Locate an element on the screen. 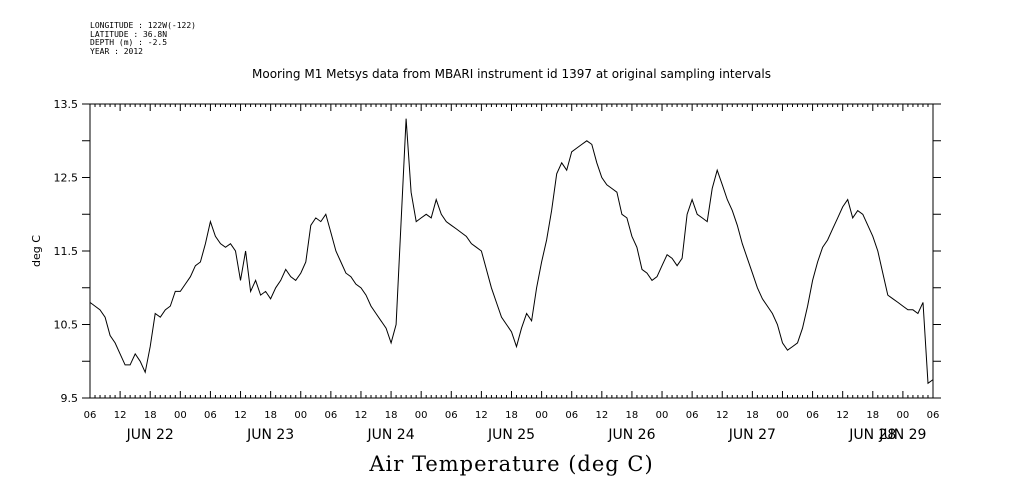  date-label: JUN 28 is located at coordinates (872, 435).